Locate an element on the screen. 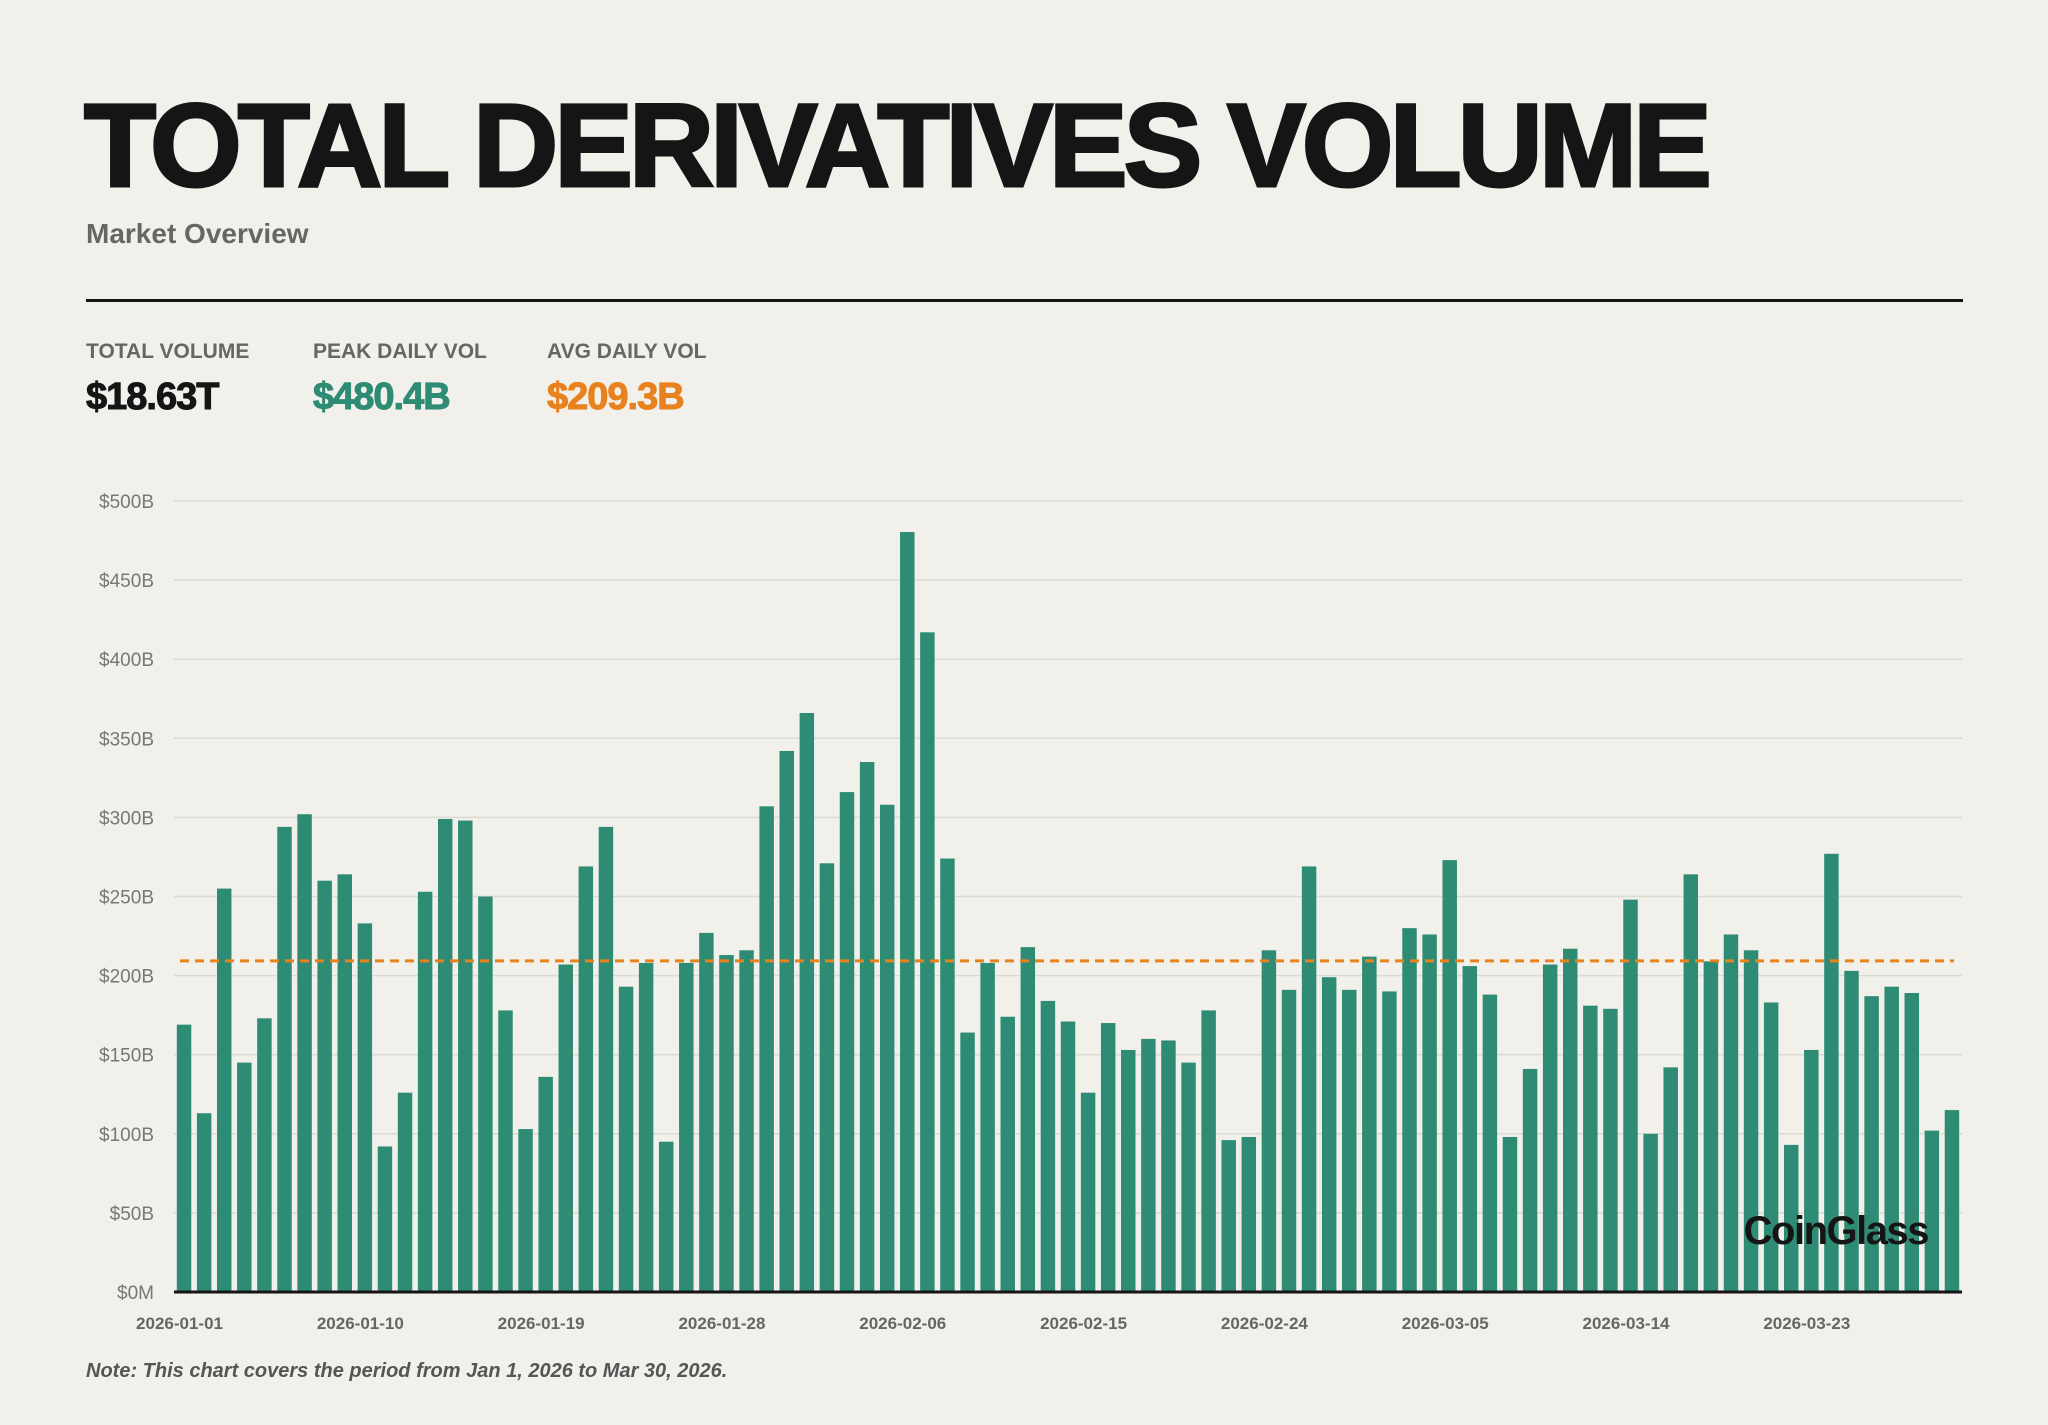 This screenshot has width=2048, height=1425. x-tick-label: 2026-01-01 is located at coordinates (179, 1323).